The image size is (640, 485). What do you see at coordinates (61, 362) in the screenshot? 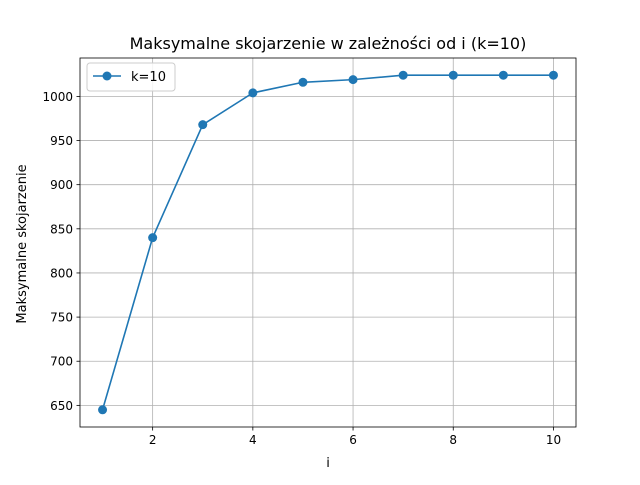
I see `y-tick-label: 700` at bounding box center [61, 362].